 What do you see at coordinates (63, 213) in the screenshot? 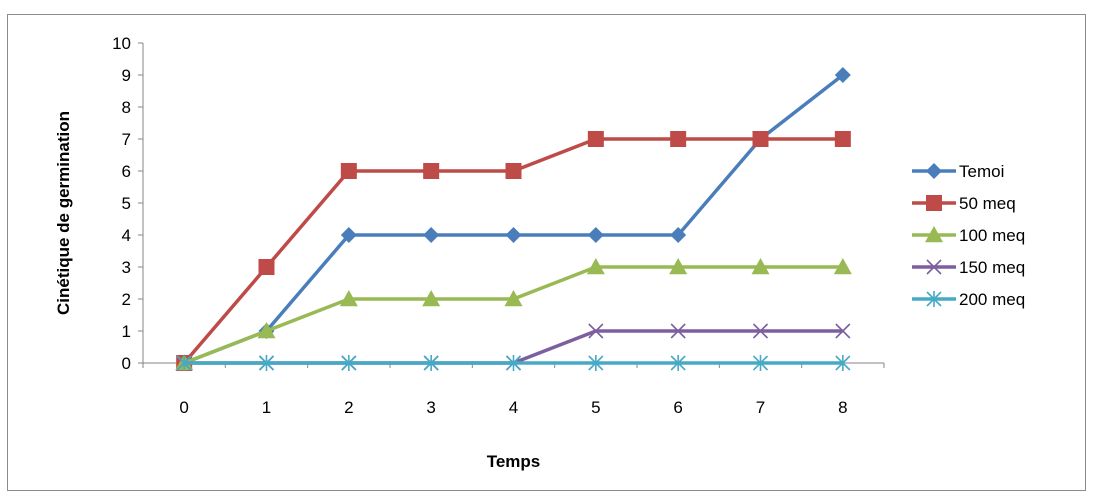
I see `y-axis-title: Cinétique de germination` at bounding box center [63, 213].